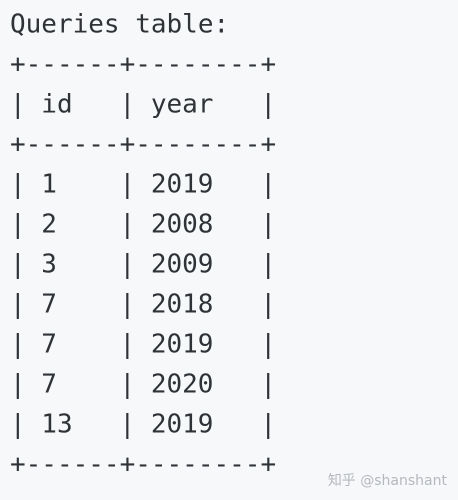 This screenshot has height=500, width=458. Describe the element at coordinates (388, 480) in the screenshot. I see `watermark: 知乎 @shanshant` at that location.